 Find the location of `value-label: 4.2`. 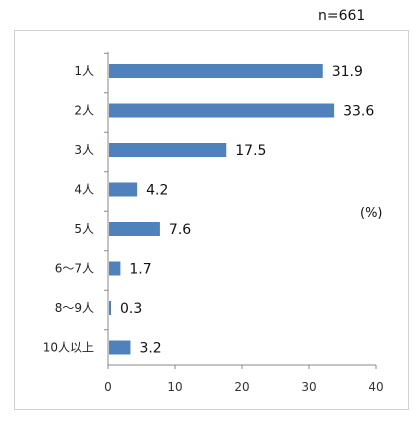

value-label: 4.2 is located at coordinates (157, 191).